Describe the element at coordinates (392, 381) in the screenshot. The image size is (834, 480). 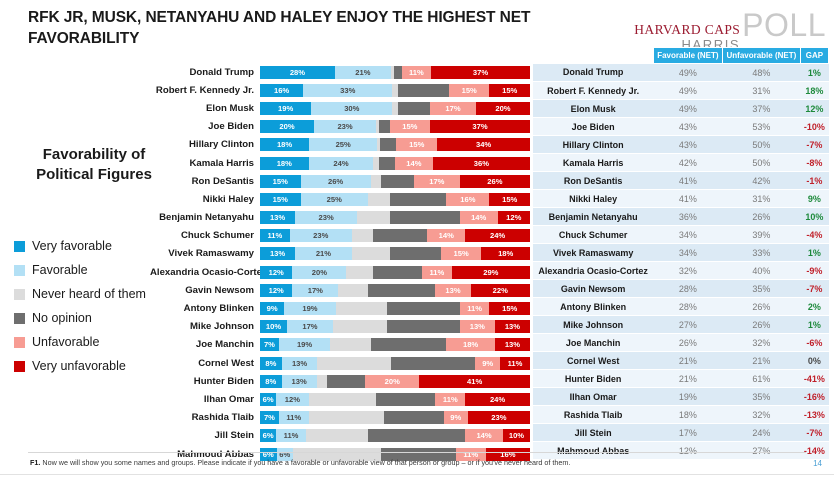
I see `bar-segment: 20%` at that location.